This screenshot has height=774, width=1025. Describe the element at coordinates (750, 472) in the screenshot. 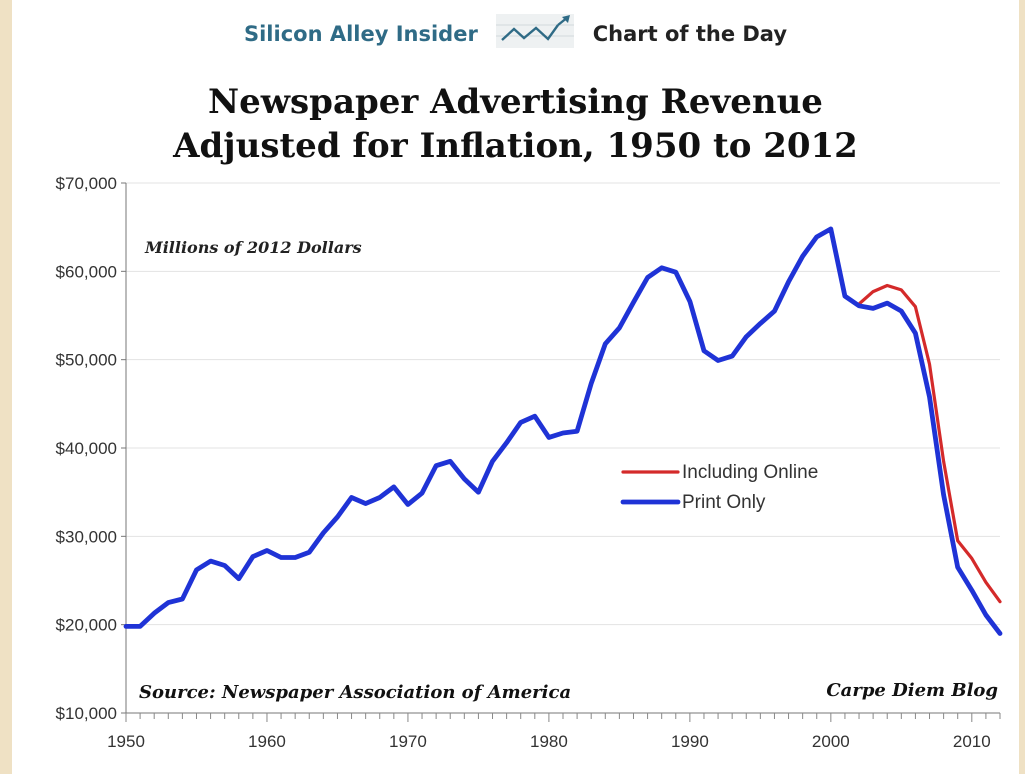

I see `legend-label: Including Online` at that location.